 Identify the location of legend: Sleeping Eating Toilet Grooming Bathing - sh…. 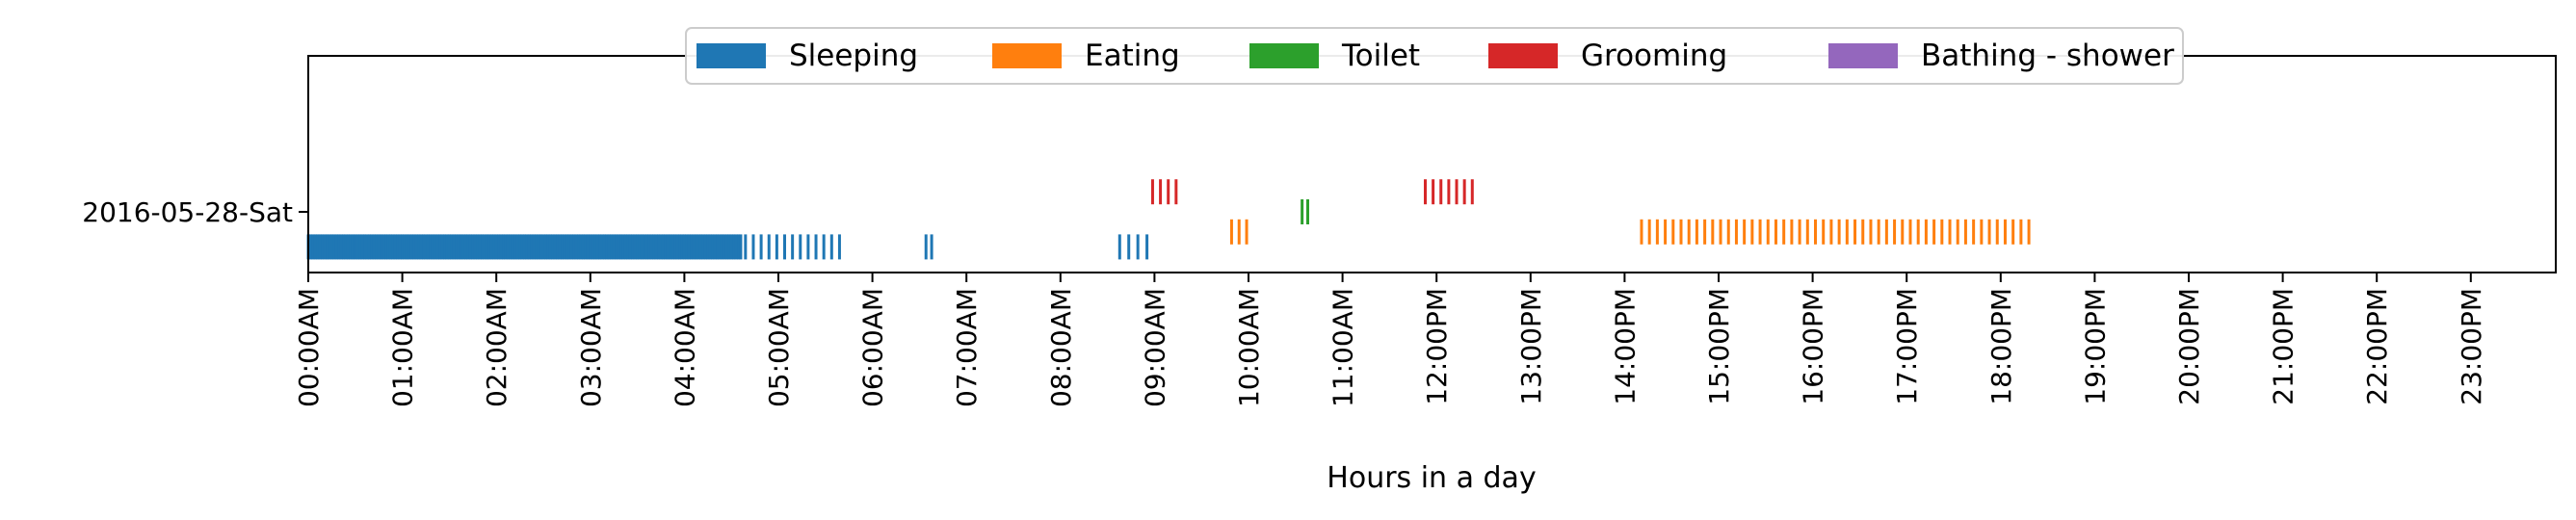
(1435, 56).